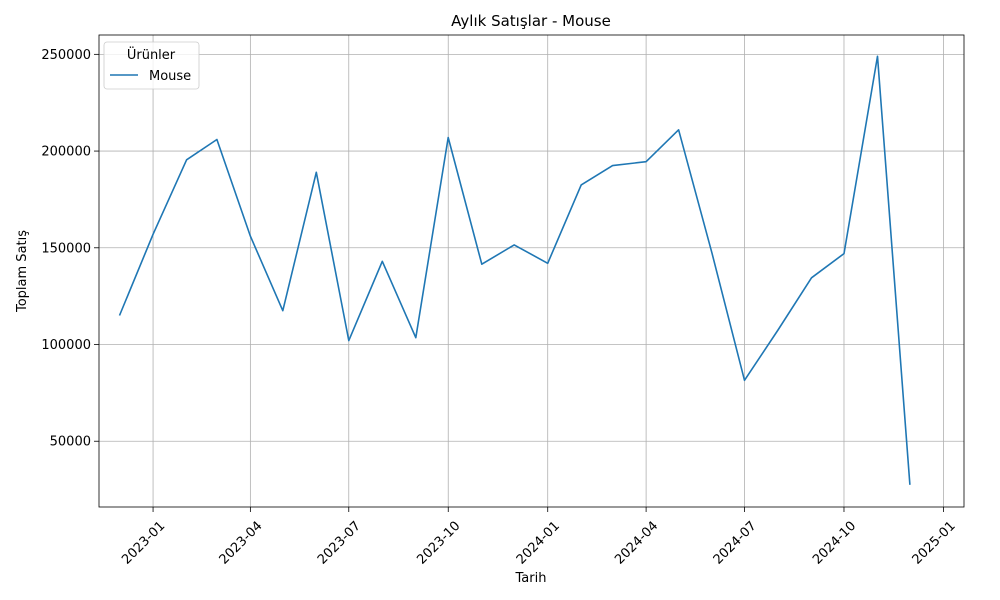 The height and width of the screenshot is (600, 1000). I want to click on y-tick-label: 150000, so click(66, 248).